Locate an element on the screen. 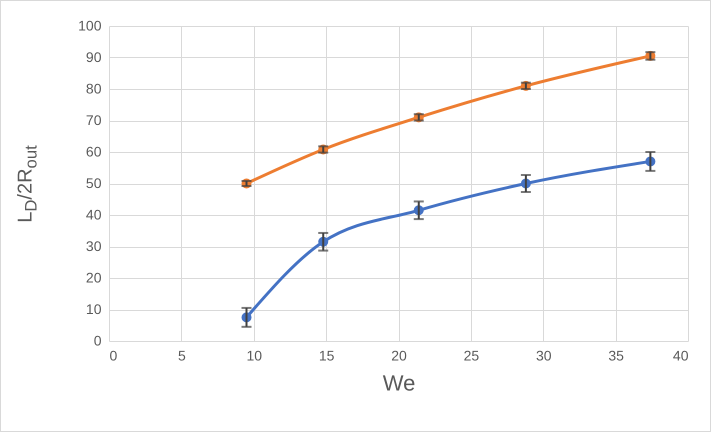  y-tick-label: 70 is located at coordinates (94, 120).